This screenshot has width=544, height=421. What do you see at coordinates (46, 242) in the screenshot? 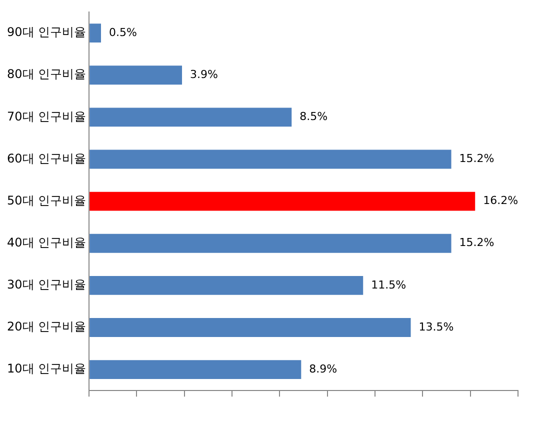
I see `y-tick-label: 40대 인구비율` at bounding box center [46, 242].